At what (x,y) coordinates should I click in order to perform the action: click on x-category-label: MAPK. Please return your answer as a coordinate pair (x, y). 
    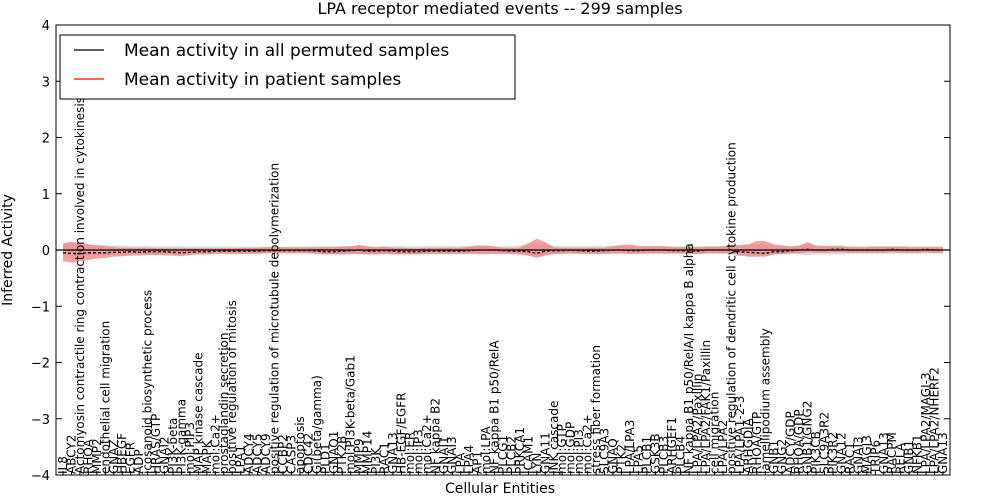
    Looking at the image, I should click on (207, 456).